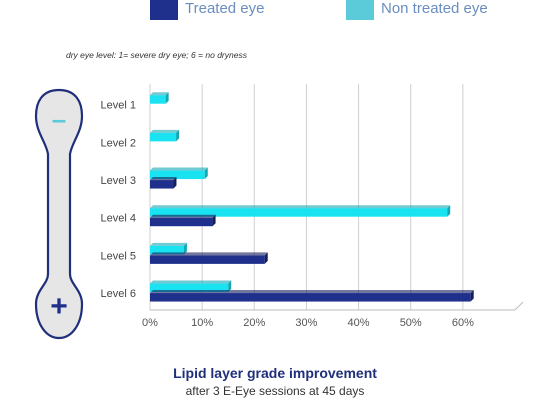  I want to click on scale-outline, so click(59, 214).